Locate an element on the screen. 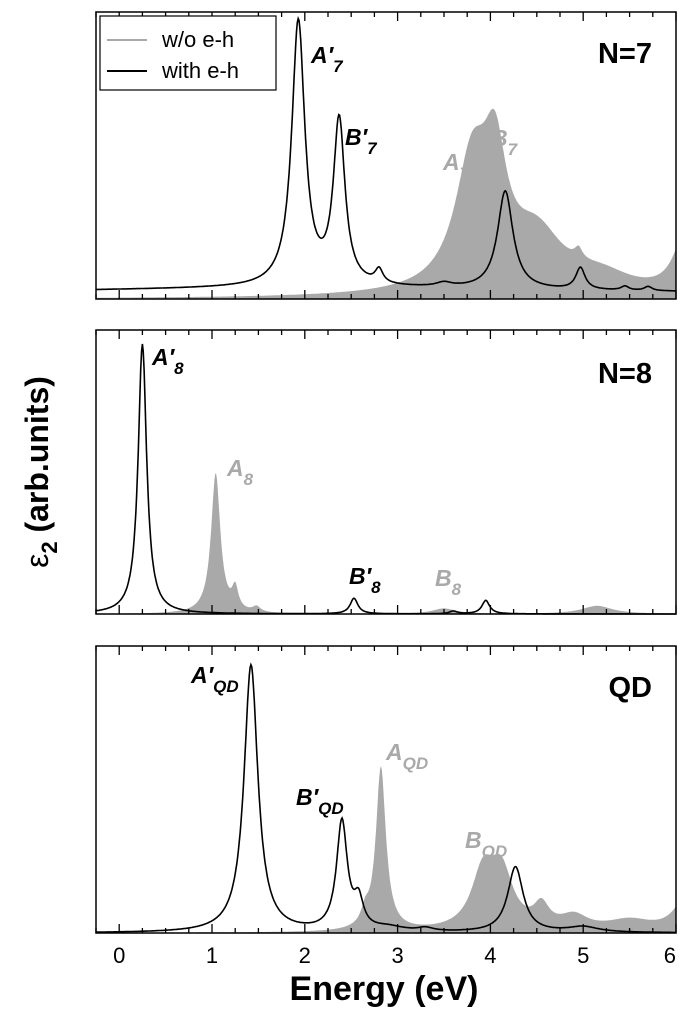 Image resolution: width=692 pixels, height=1017 pixels. n8-panel-label: N=8 is located at coordinates (625, 374).